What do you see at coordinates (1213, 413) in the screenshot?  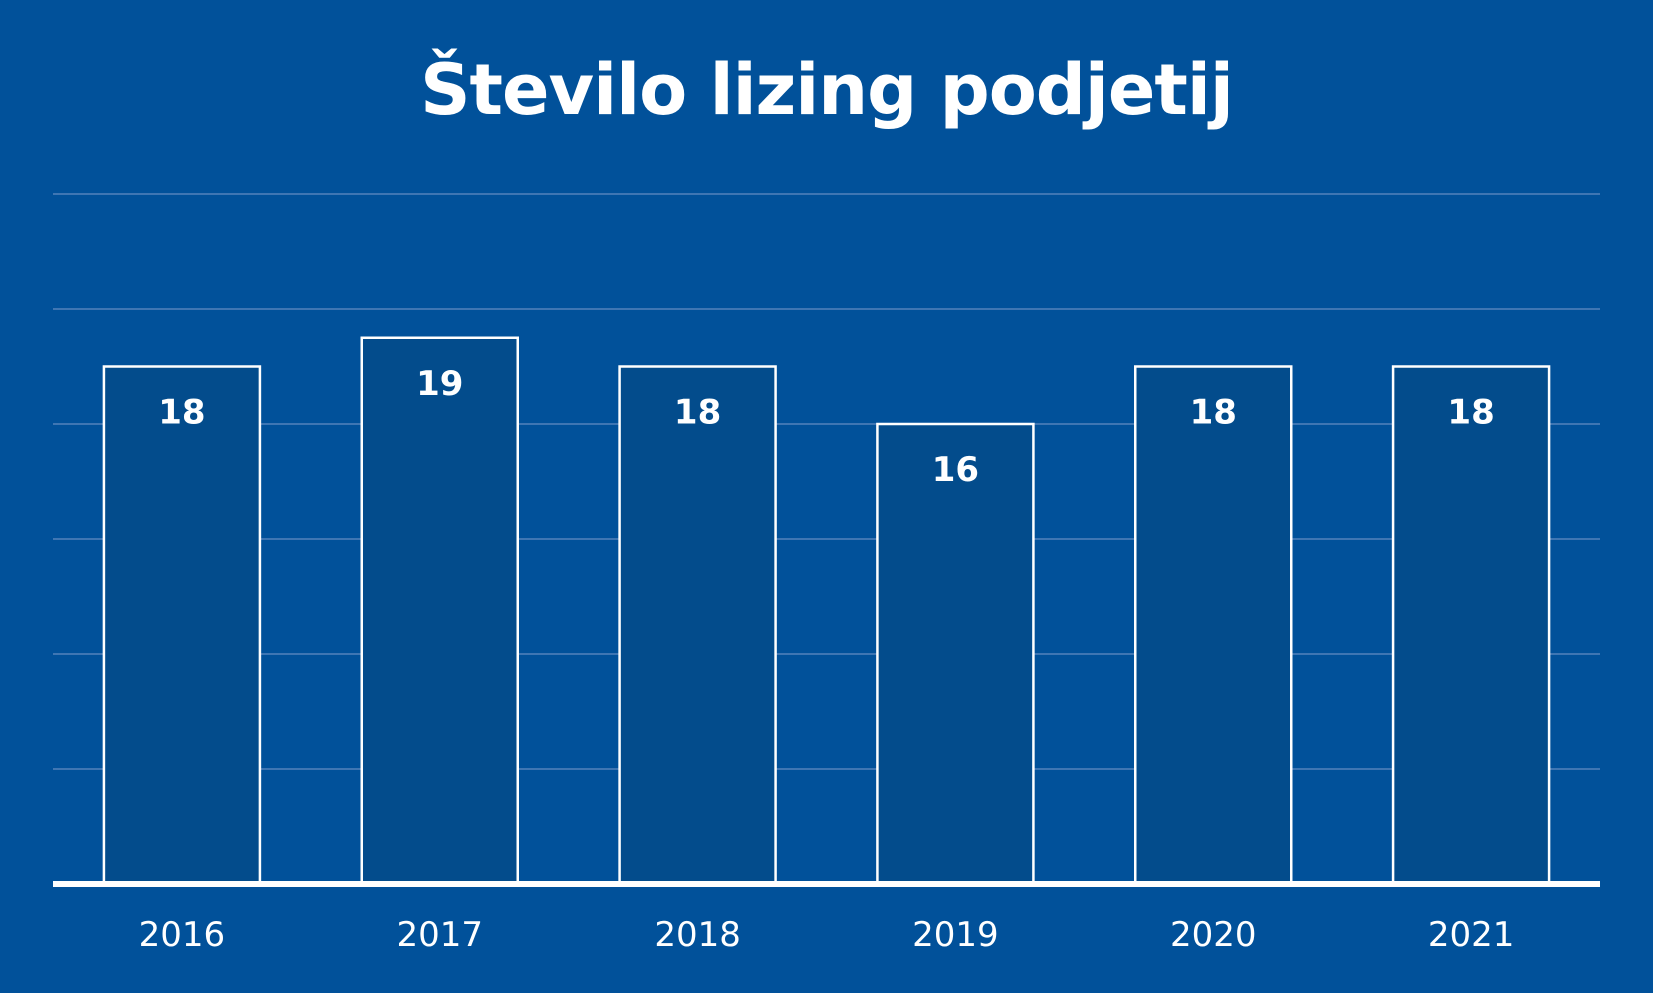 I see `data-label-2020: 18` at bounding box center [1213, 413].